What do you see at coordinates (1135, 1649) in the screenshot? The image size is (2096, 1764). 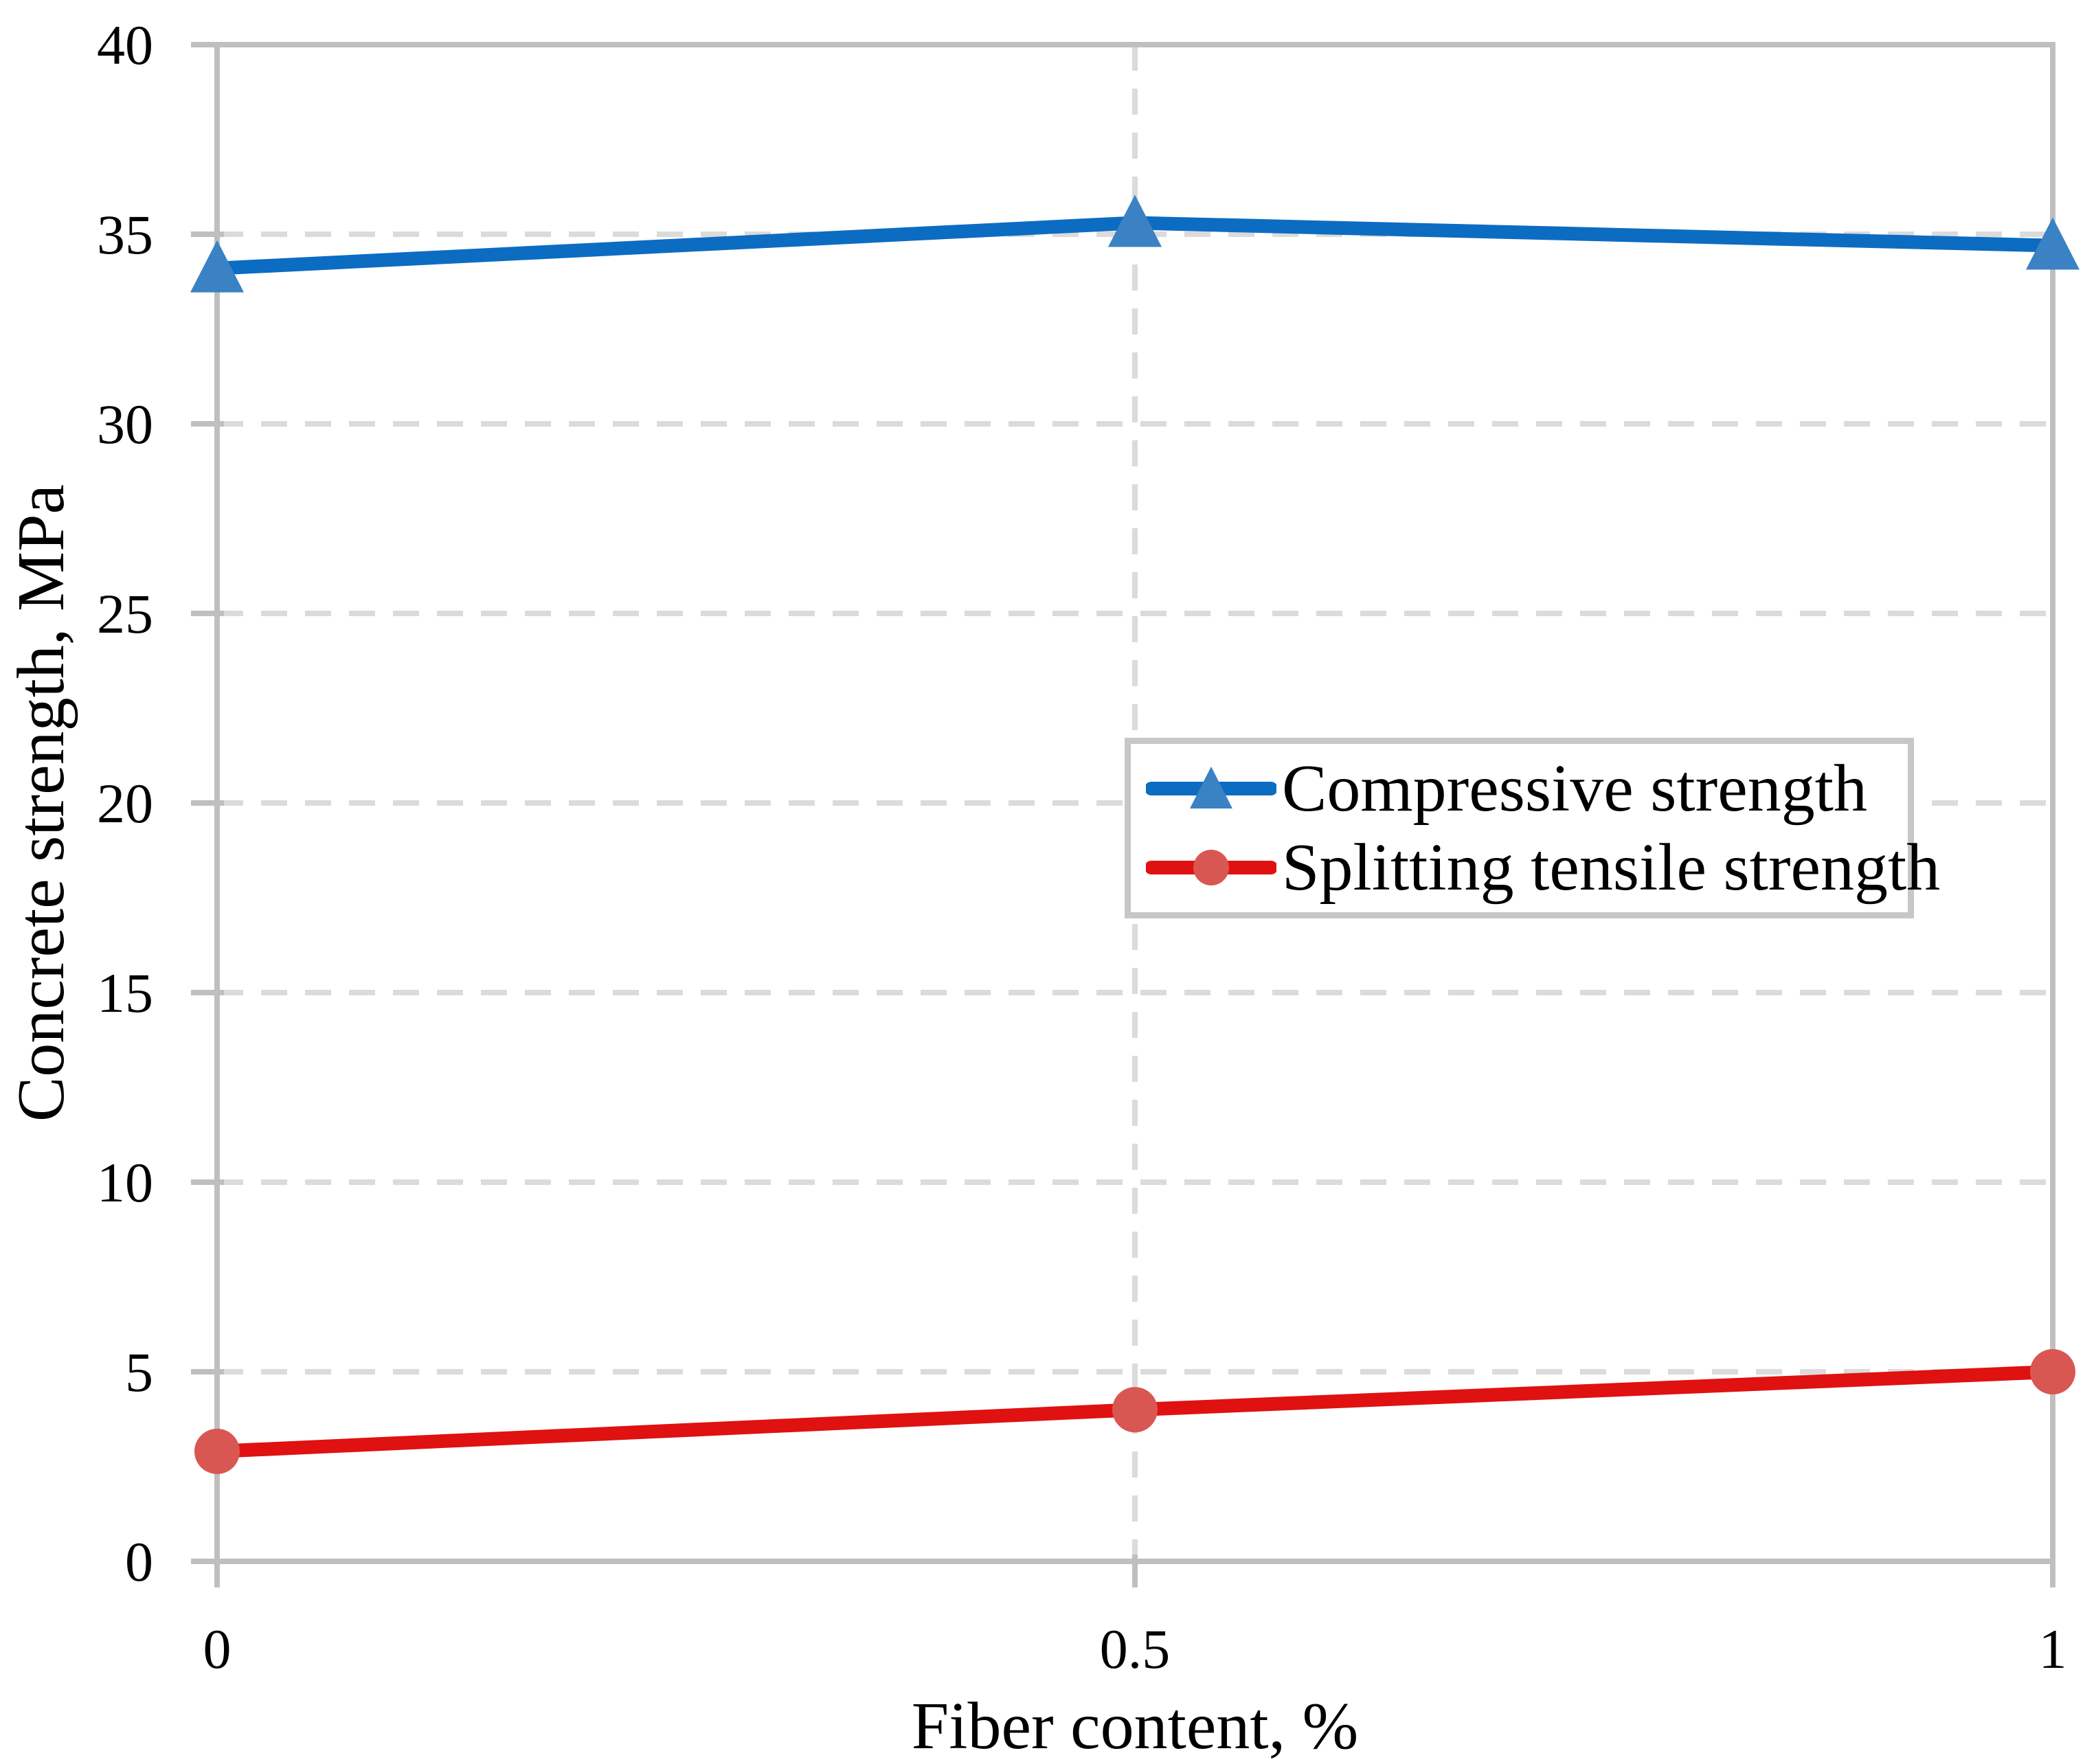 I see `x-tick-label: 0.5` at bounding box center [1135, 1649].